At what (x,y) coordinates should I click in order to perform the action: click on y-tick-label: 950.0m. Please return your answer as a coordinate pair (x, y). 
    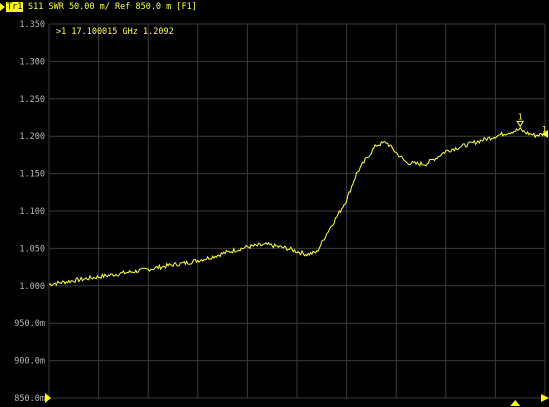
    Looking at the image, I should click on (29, 324).